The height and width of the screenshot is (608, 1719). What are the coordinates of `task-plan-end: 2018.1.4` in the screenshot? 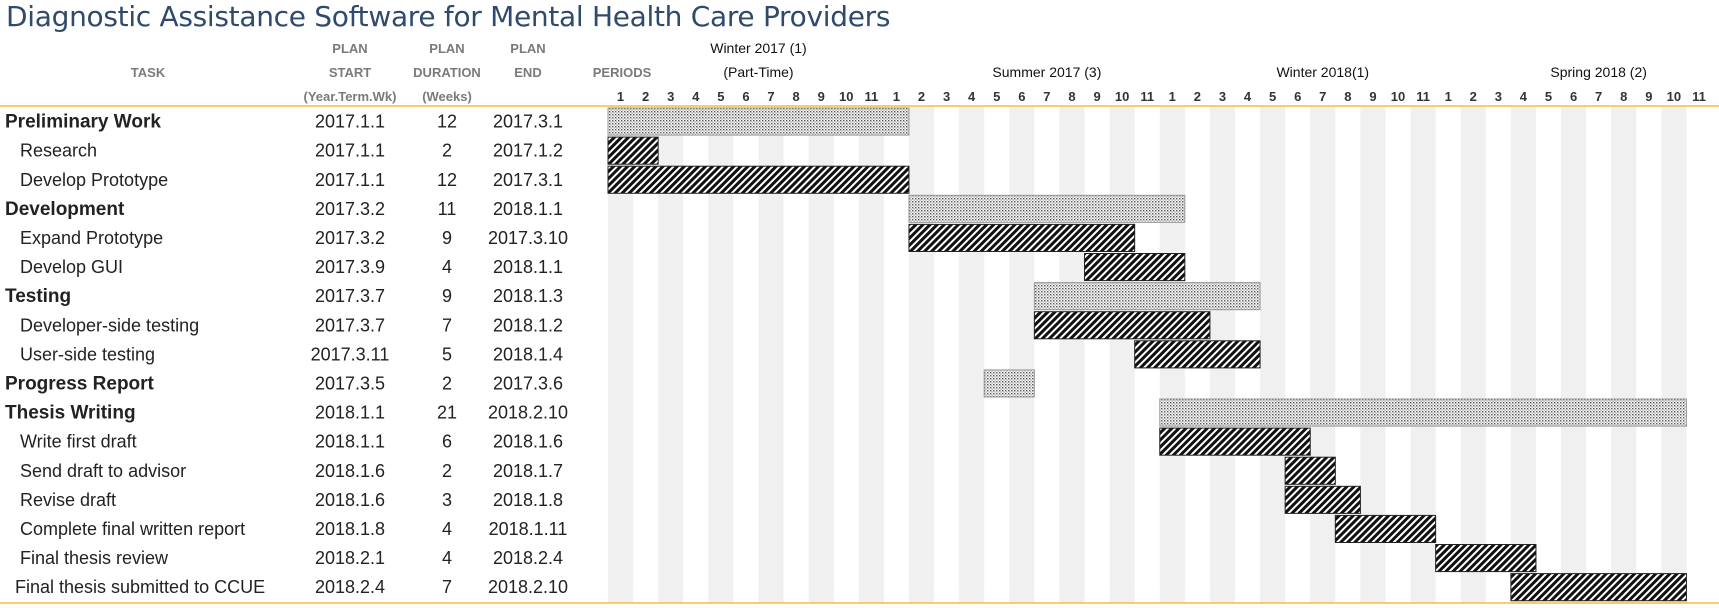 It's located at (528, 354).